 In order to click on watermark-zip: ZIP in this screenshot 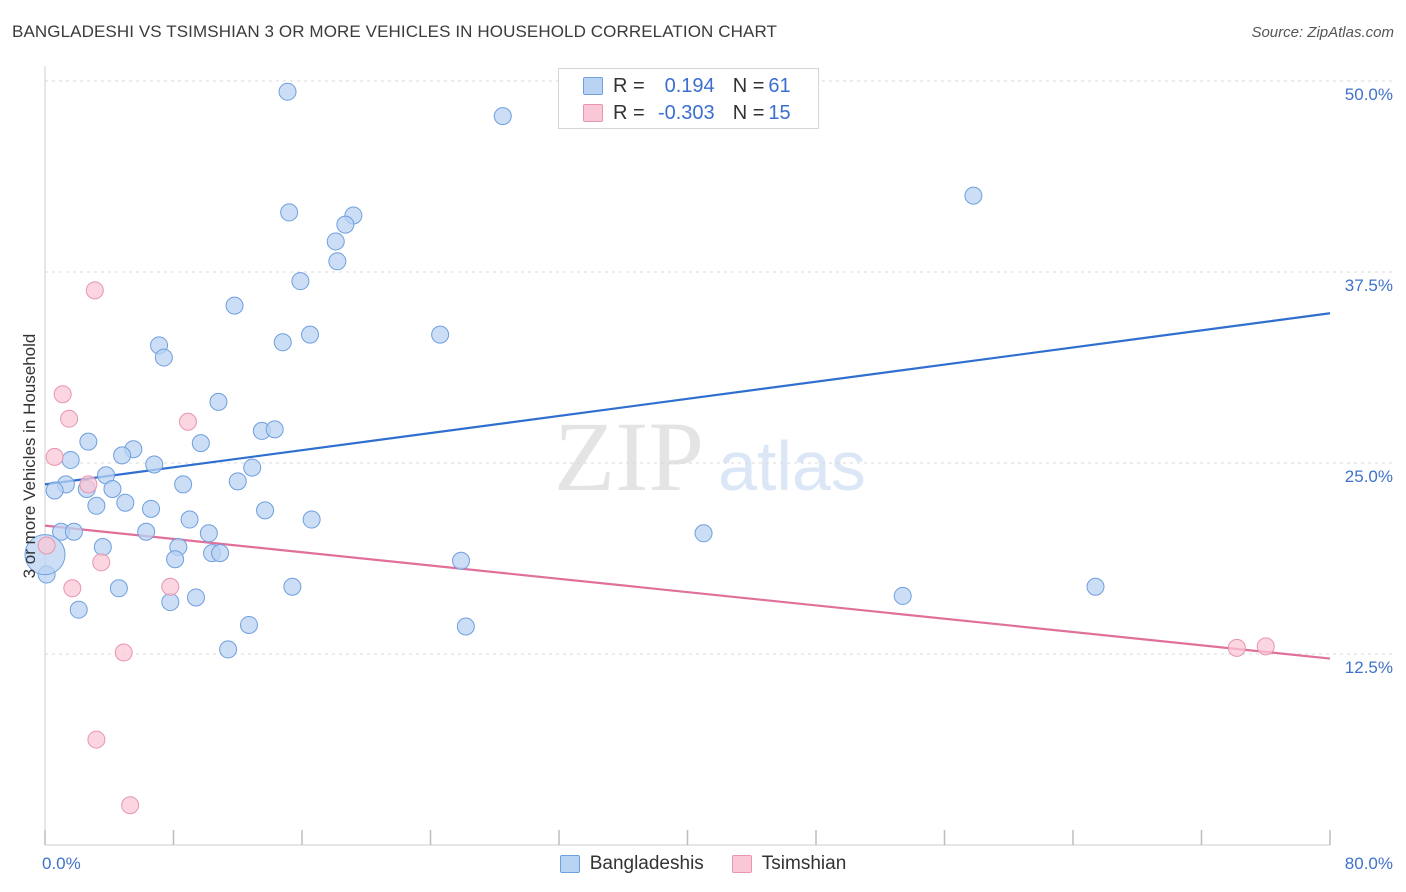, I will do `click(629, 456)`.